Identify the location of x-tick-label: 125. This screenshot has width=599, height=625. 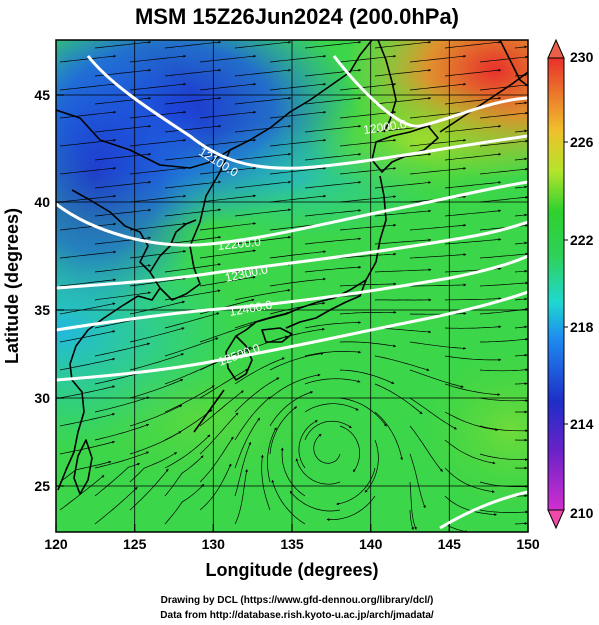
(135, 544).